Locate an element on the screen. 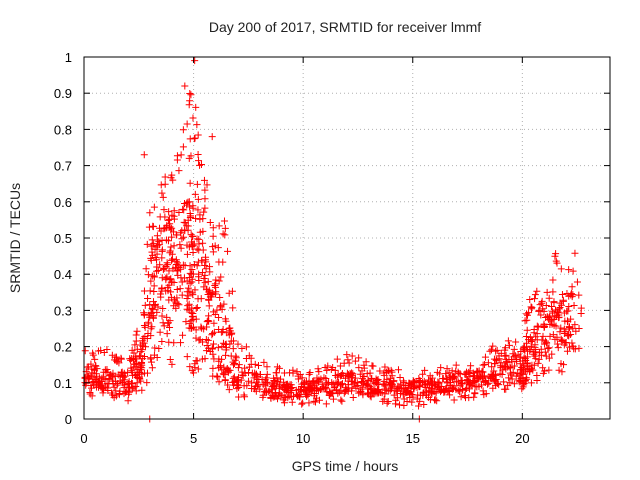  y-tick-label: 1 is located at coordinates (68, 57).